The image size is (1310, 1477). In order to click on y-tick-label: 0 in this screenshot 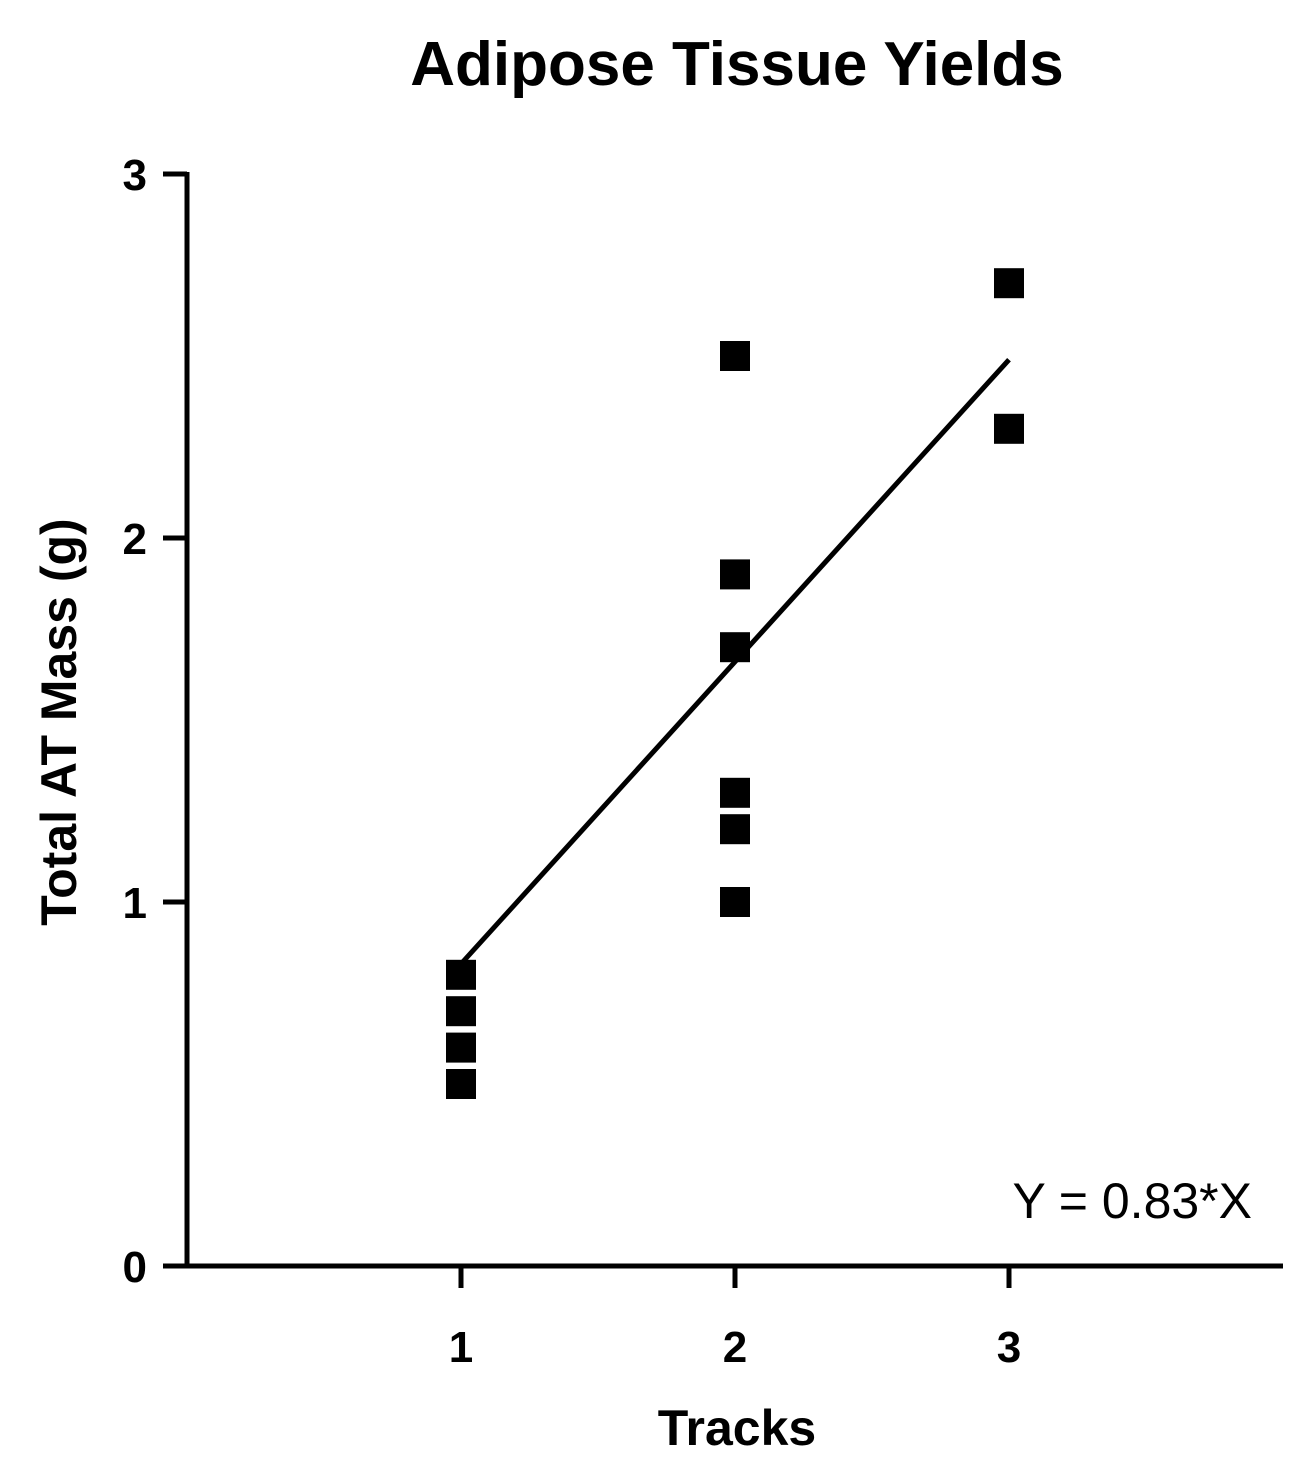, I will do `click(135, 1267)`.